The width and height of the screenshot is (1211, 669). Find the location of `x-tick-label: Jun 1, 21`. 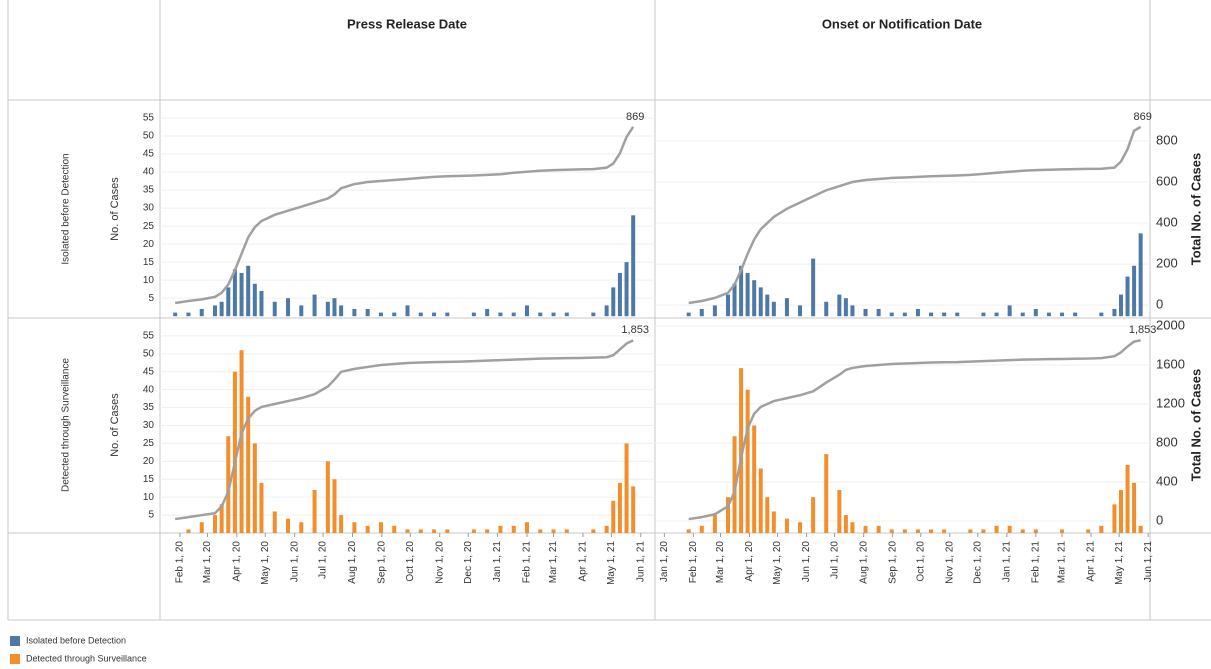

x-tick-label: Jun 1, 21 is located at coordinates (1148, 562).